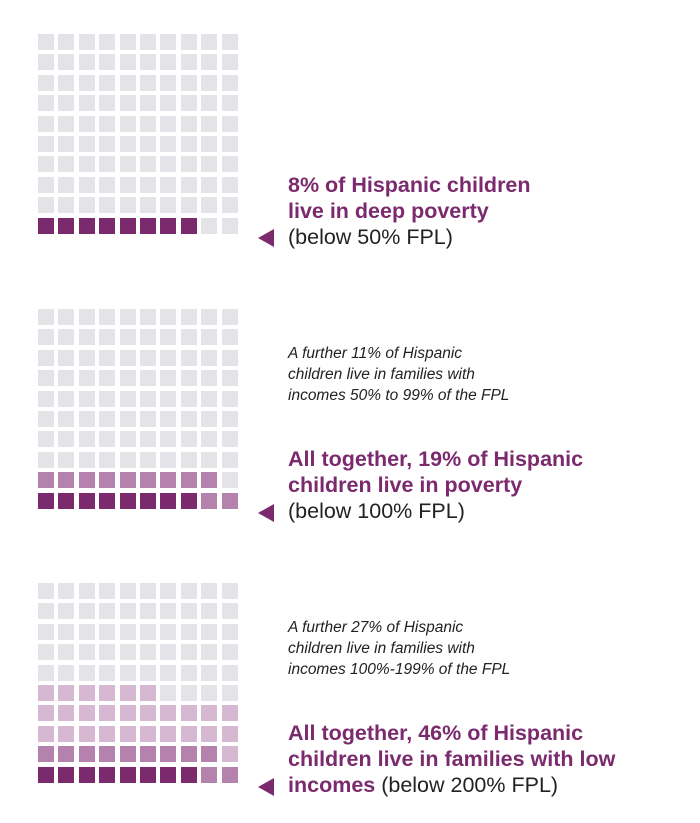 This screenshot has width=700, height=823. What do you see at coordinates (266, 513) in the screenshot?
I see `pointer-arrow-icon` at bounding box center [266, 513].